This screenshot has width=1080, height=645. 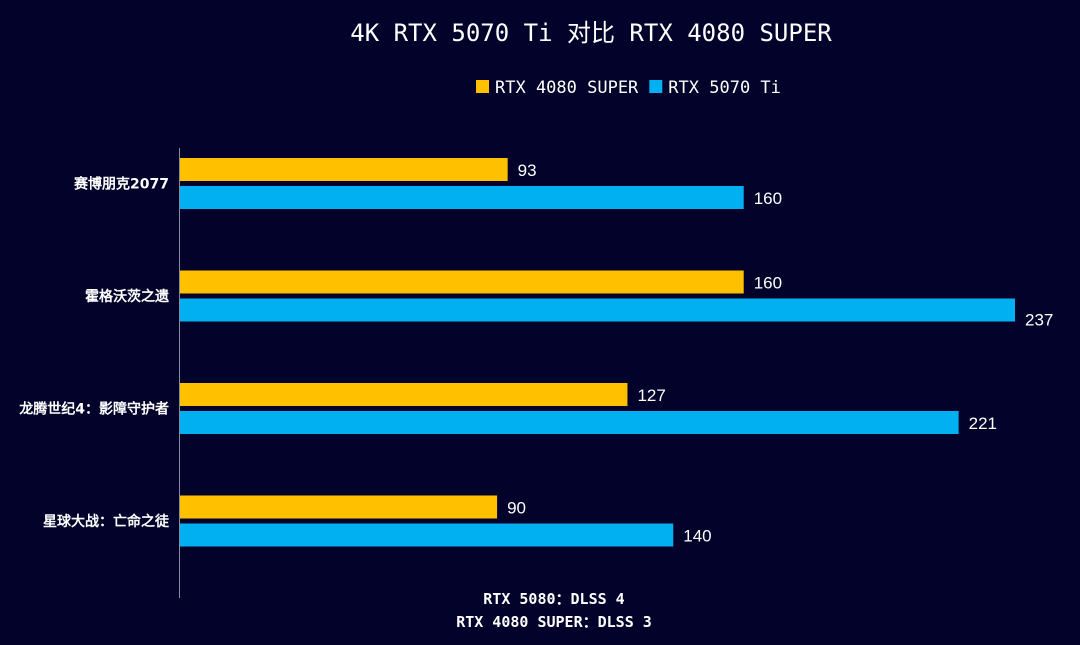 What do you see at coordinates (983, 423) in the screenshot?
I see `data-label-rtx5070ti-3: 221` at bounding box center [983, 423].